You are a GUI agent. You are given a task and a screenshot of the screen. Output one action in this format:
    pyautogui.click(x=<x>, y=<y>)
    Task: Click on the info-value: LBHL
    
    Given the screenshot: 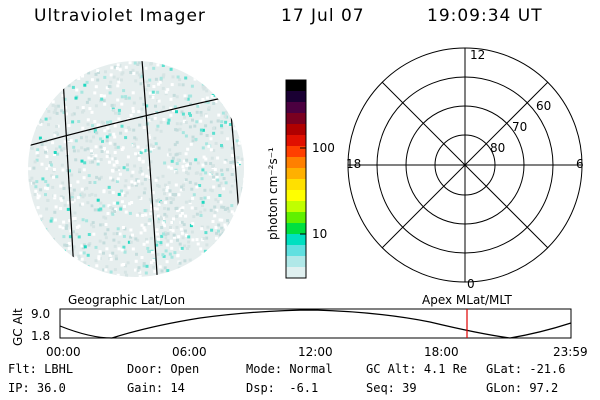 What is the action you would take?
    pyautogui.click(x=59, y=369)
    